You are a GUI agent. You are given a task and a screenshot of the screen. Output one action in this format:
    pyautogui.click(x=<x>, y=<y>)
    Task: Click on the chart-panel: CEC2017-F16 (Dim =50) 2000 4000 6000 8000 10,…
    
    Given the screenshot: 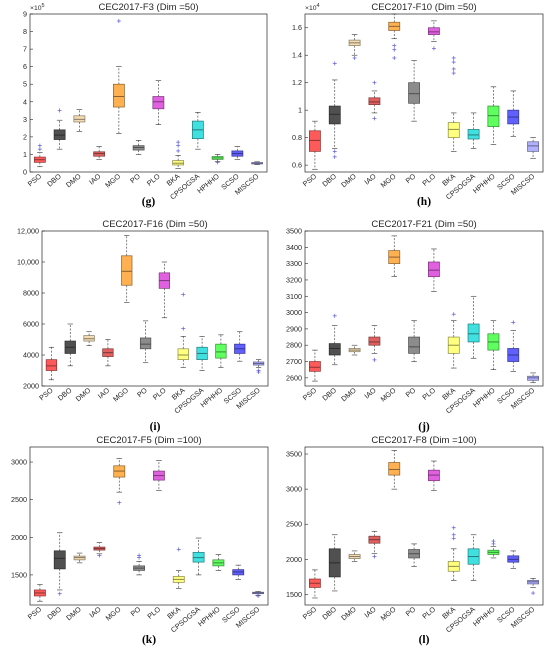 What is the action you would take?
    pyautogui.click(x=143, y=326)
    